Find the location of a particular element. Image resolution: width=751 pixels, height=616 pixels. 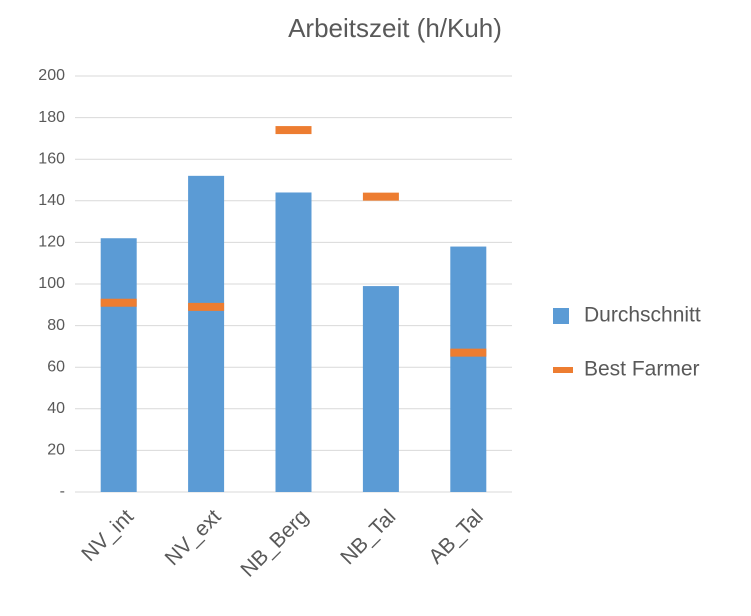

y-tick-label: 200 is located at coordinates (51, 75).